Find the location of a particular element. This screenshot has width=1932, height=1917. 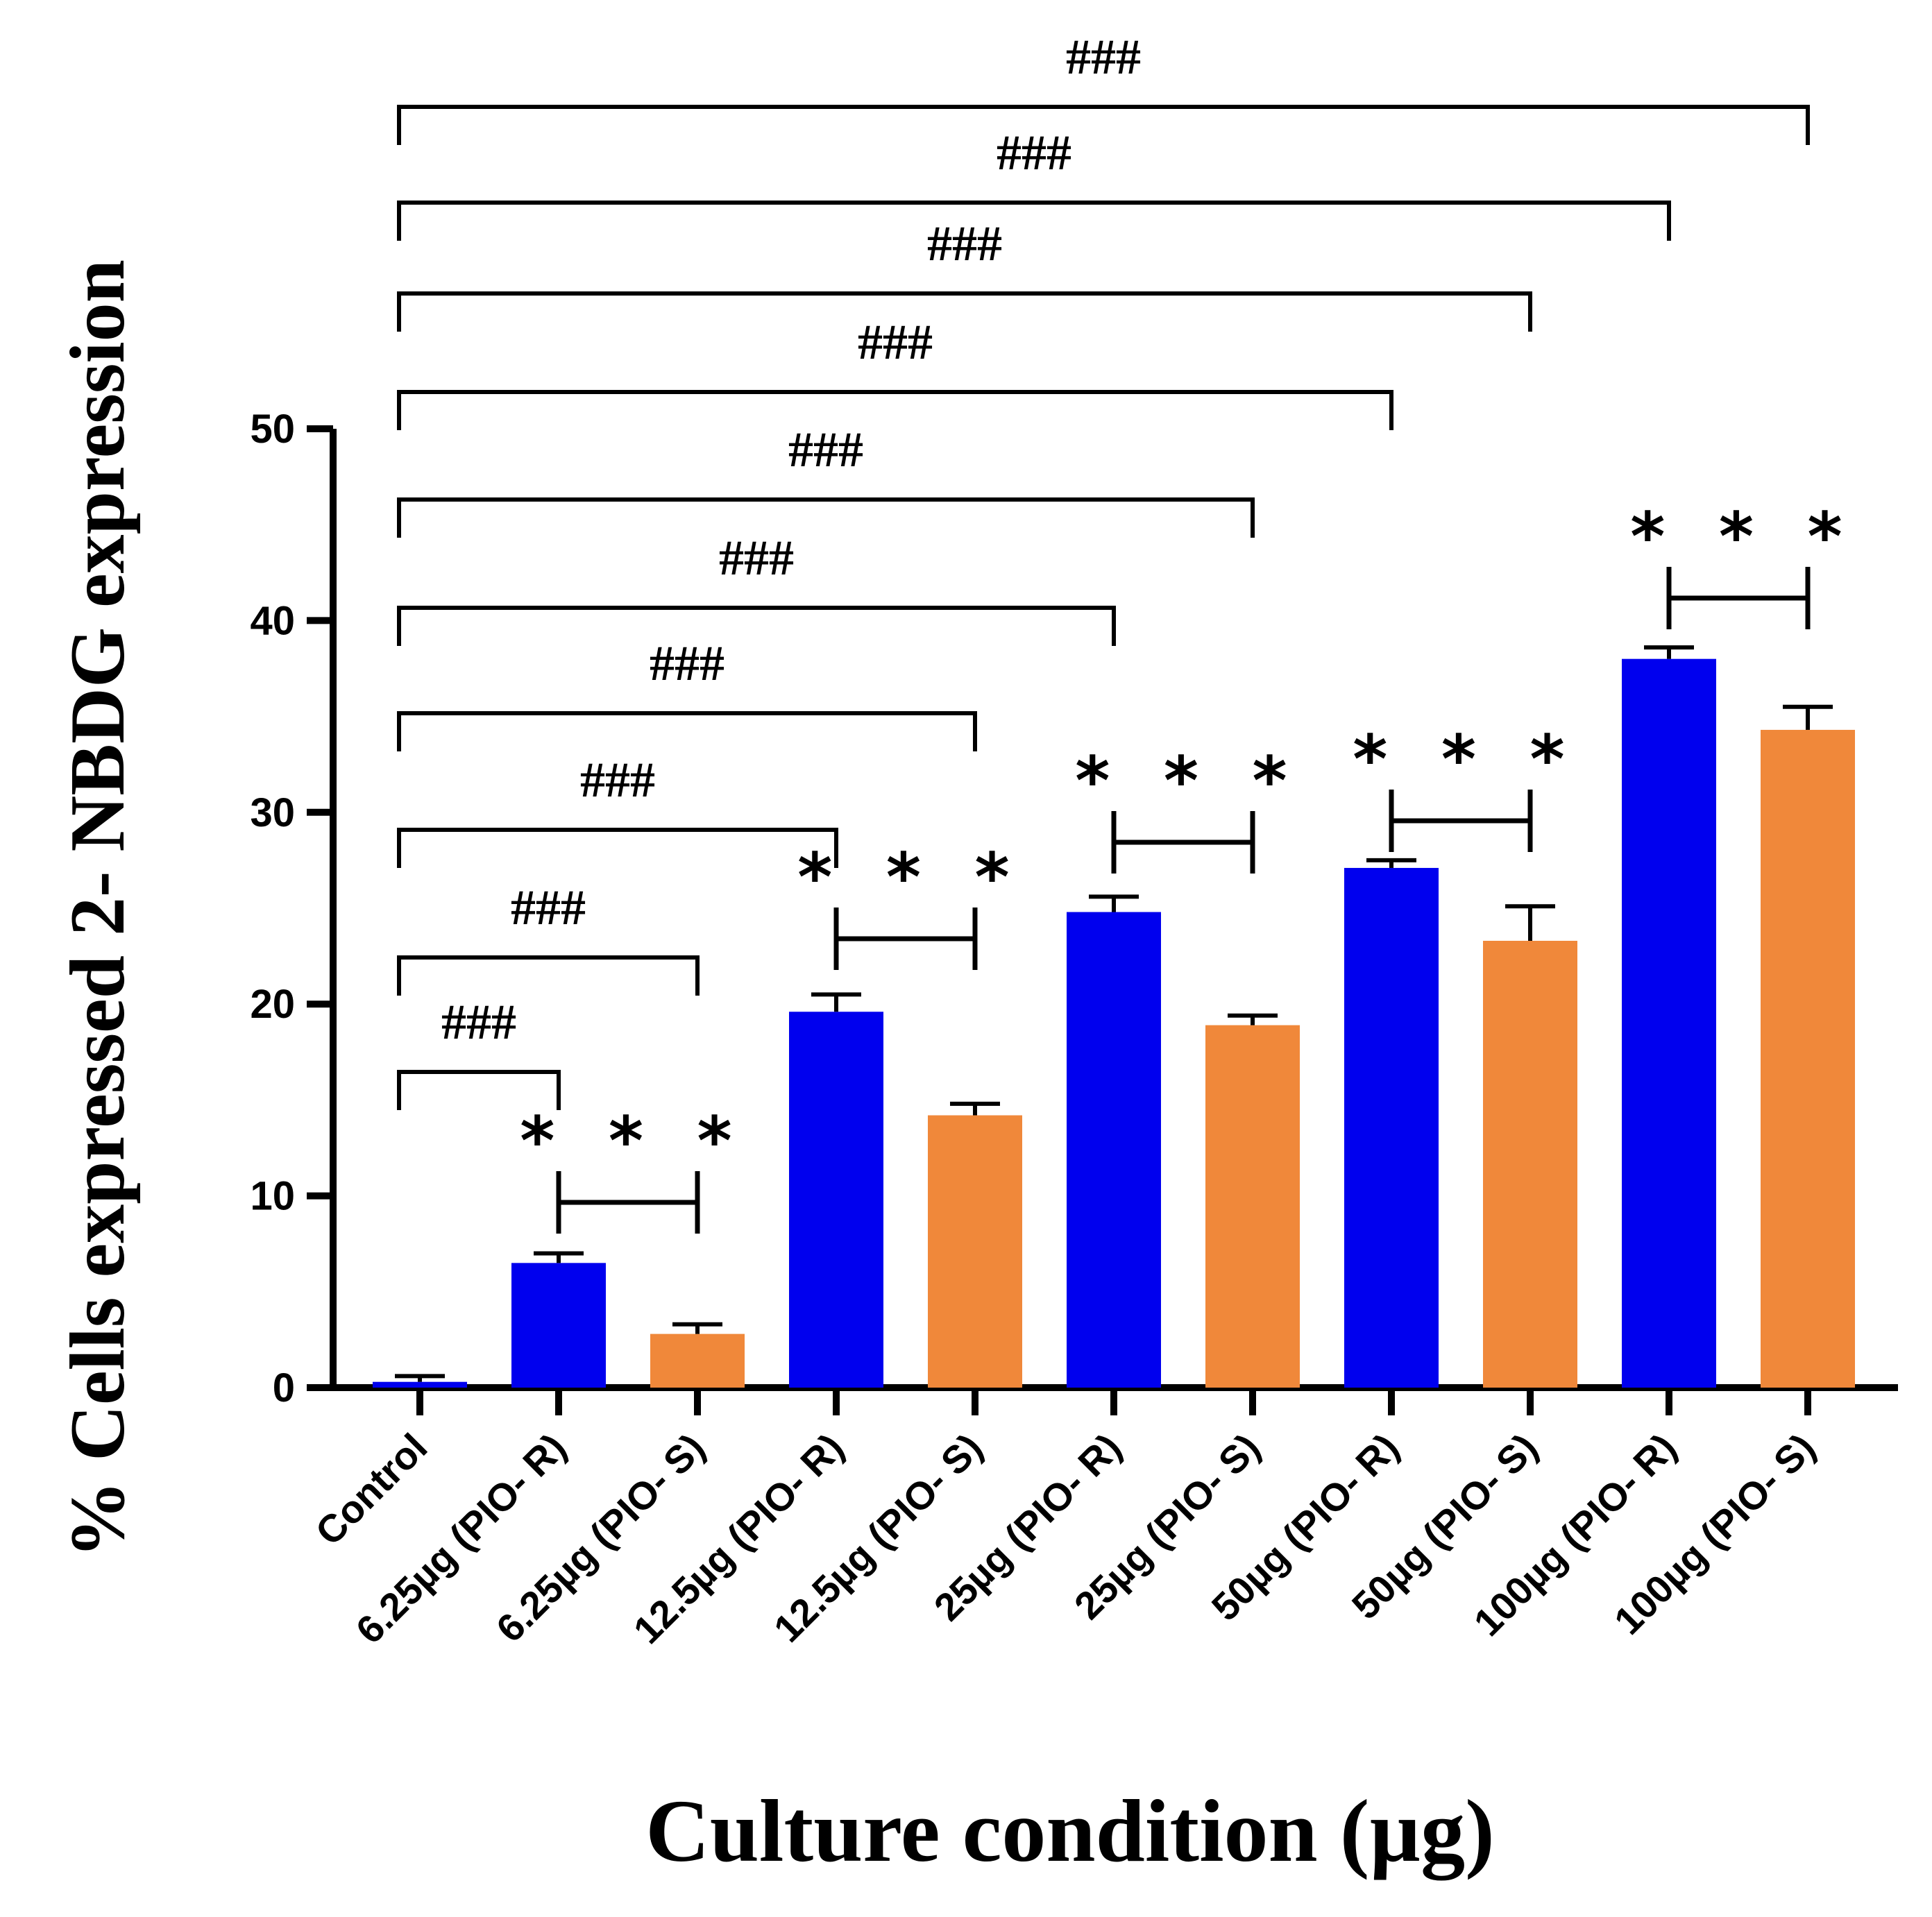

y-tick-label: 0 is located at coordinates (284, 1388).